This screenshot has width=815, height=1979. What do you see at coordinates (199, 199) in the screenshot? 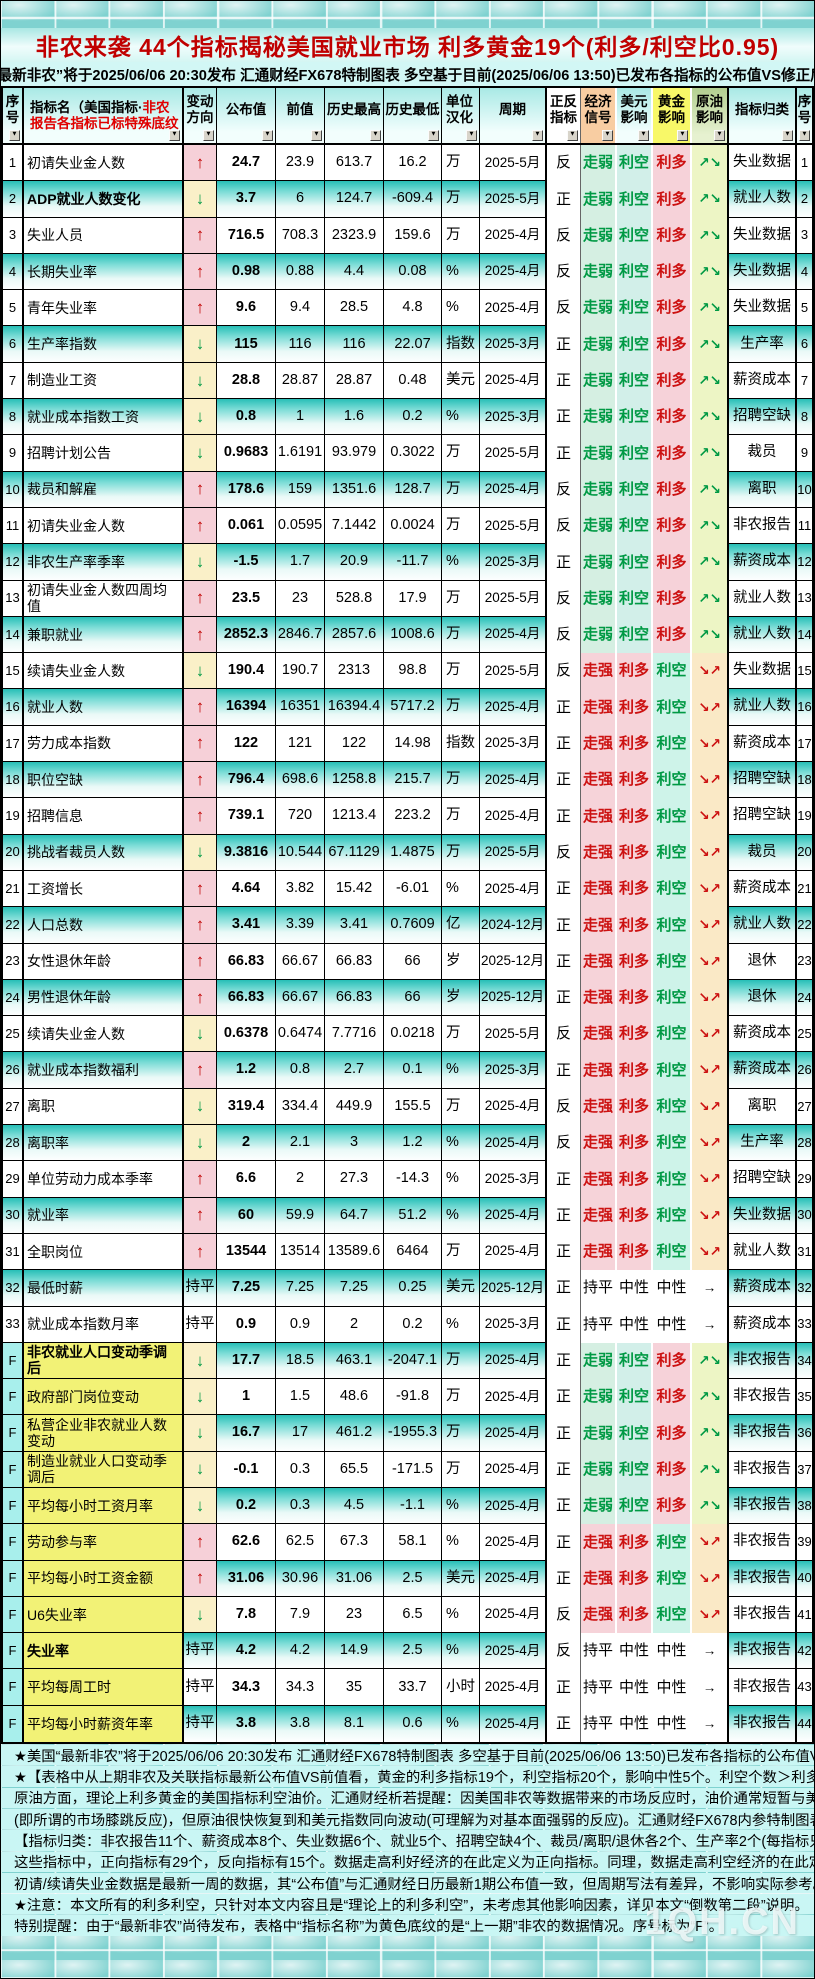
I see `cell-change-direction: ↓` at bounding box center [199, 199].